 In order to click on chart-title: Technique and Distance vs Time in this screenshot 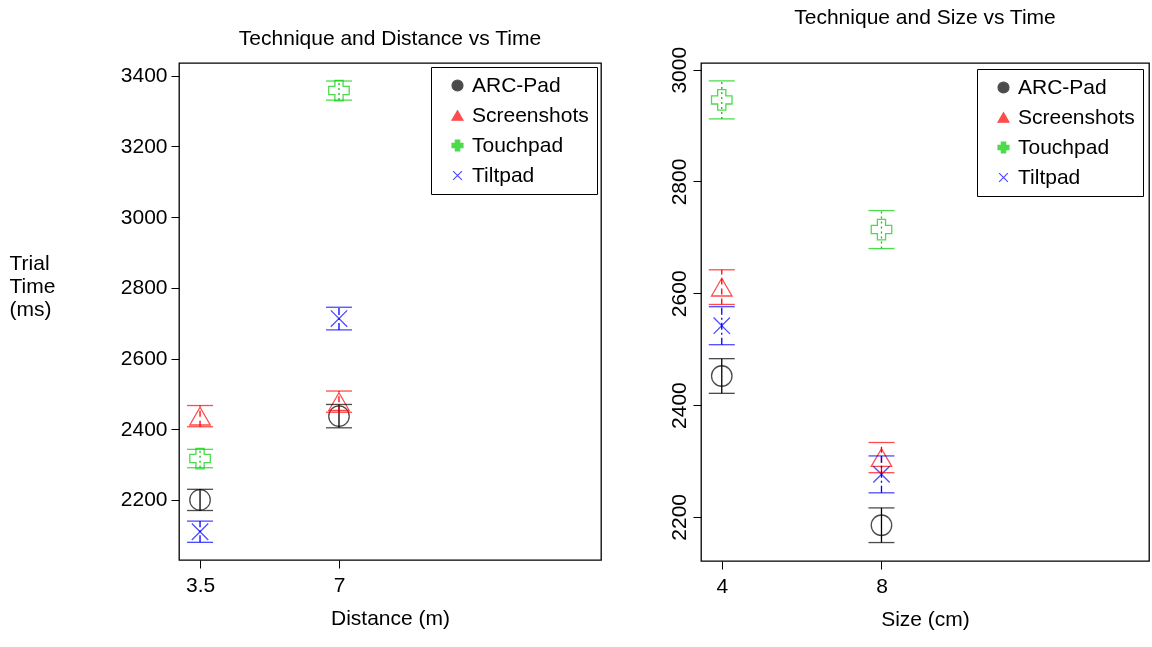, I will do `click(390, 37)`.